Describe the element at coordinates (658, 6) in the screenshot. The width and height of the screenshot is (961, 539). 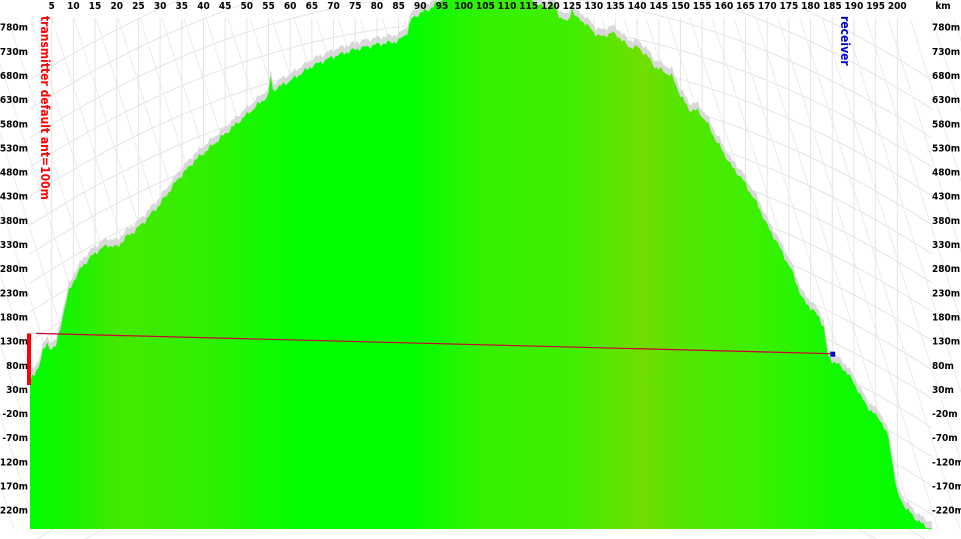
I see `x-tick-label: 145` at that location.